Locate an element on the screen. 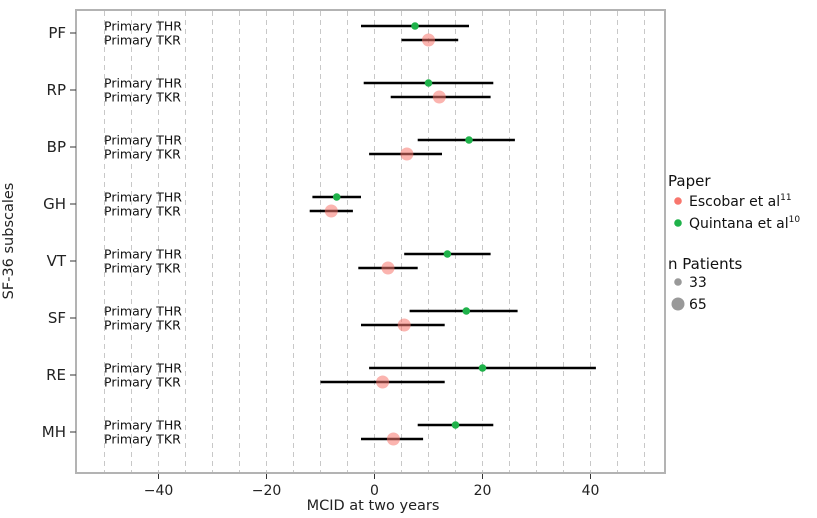  x-tick-label: 0 is located at coordinates (374, 491).